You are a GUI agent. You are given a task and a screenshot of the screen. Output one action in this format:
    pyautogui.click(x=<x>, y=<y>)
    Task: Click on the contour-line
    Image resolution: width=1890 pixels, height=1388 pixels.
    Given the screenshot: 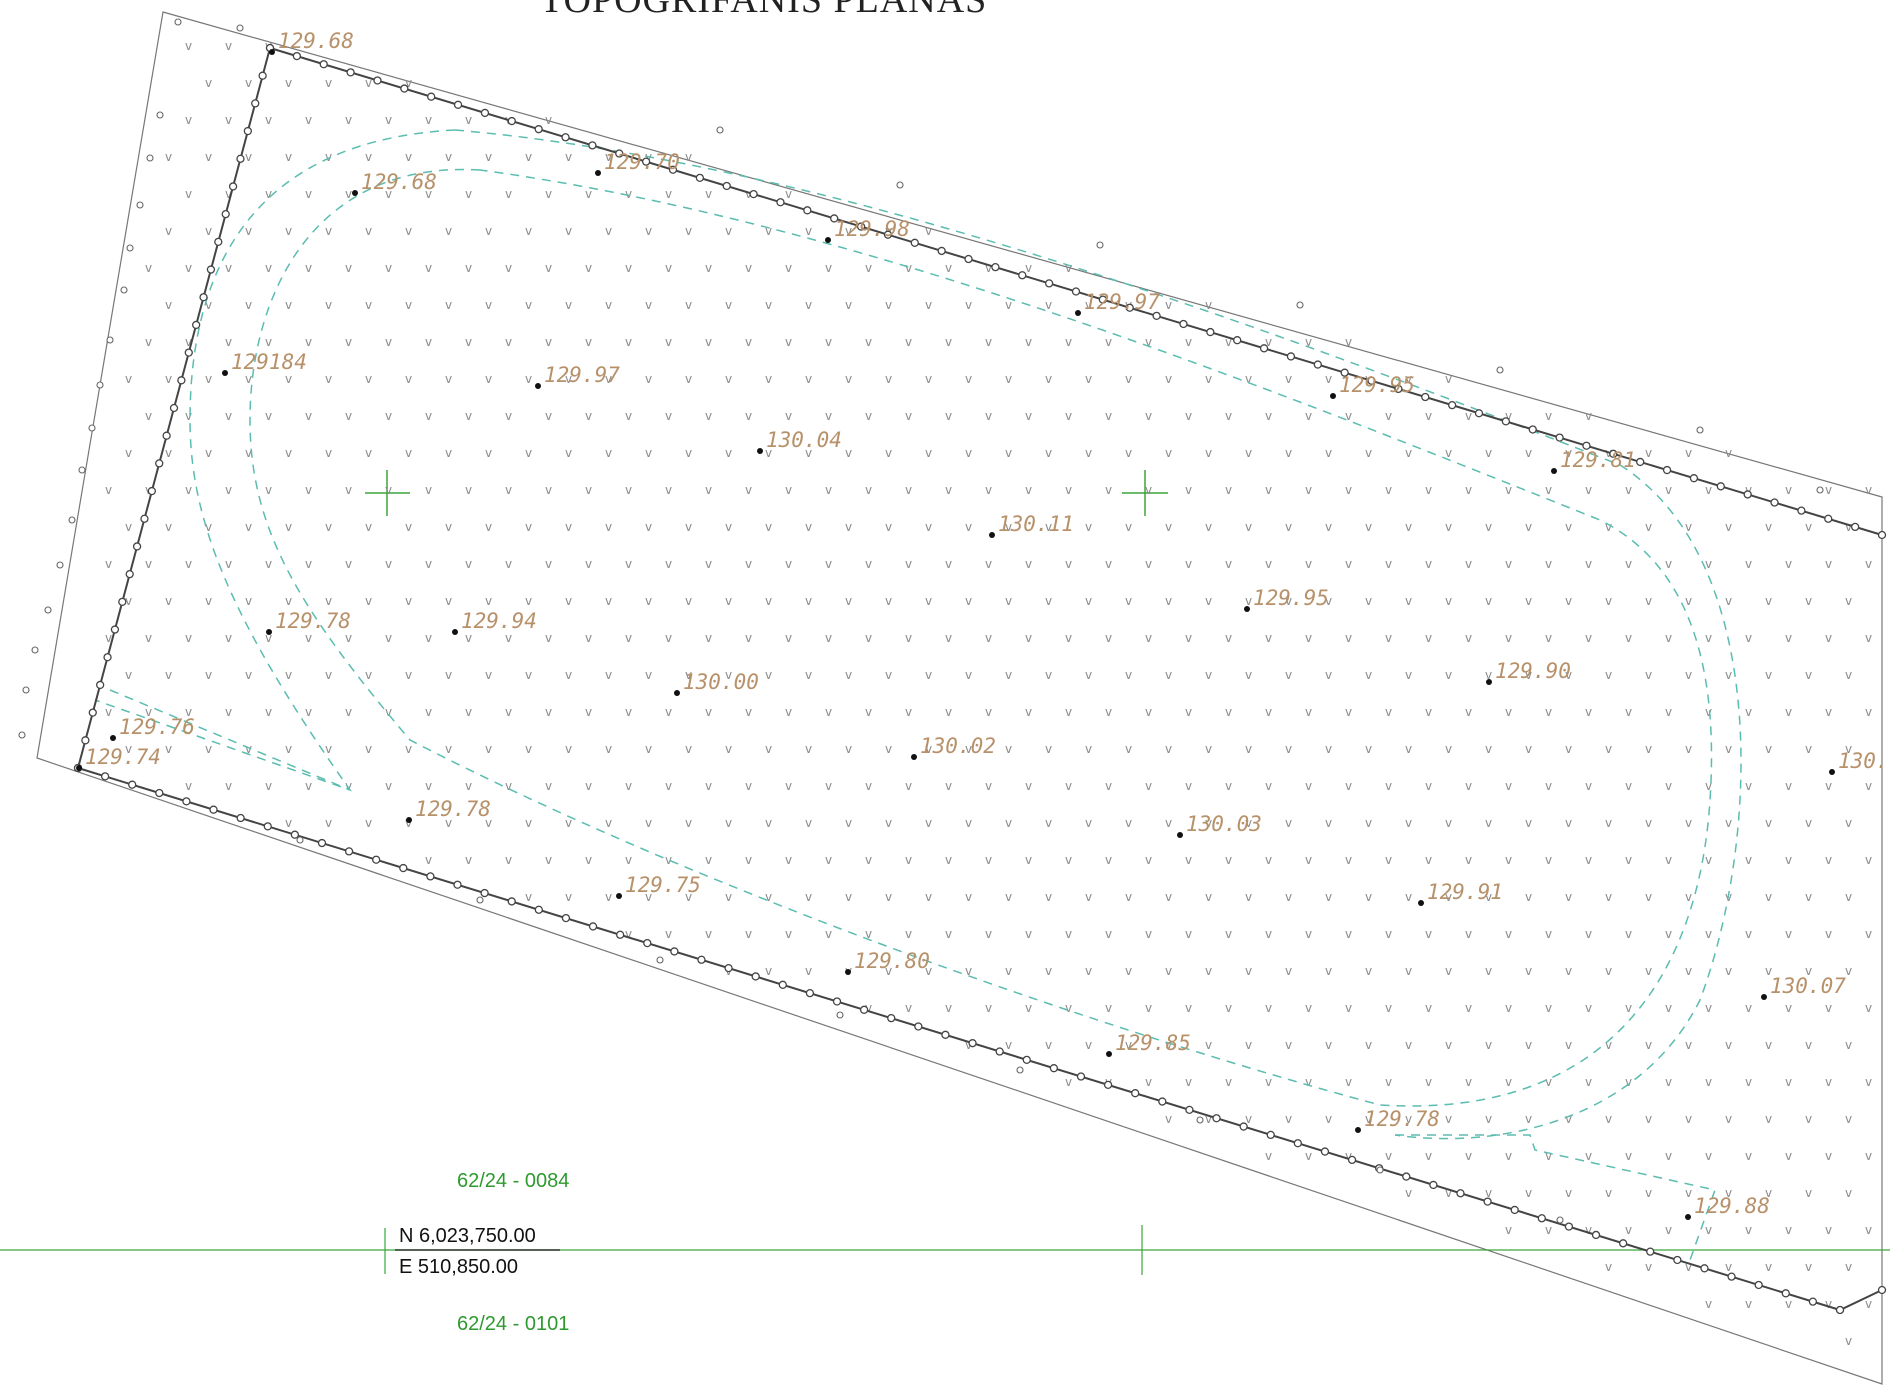 What is the action you would take?
    pyautogui.click(x=275, y=460)
    